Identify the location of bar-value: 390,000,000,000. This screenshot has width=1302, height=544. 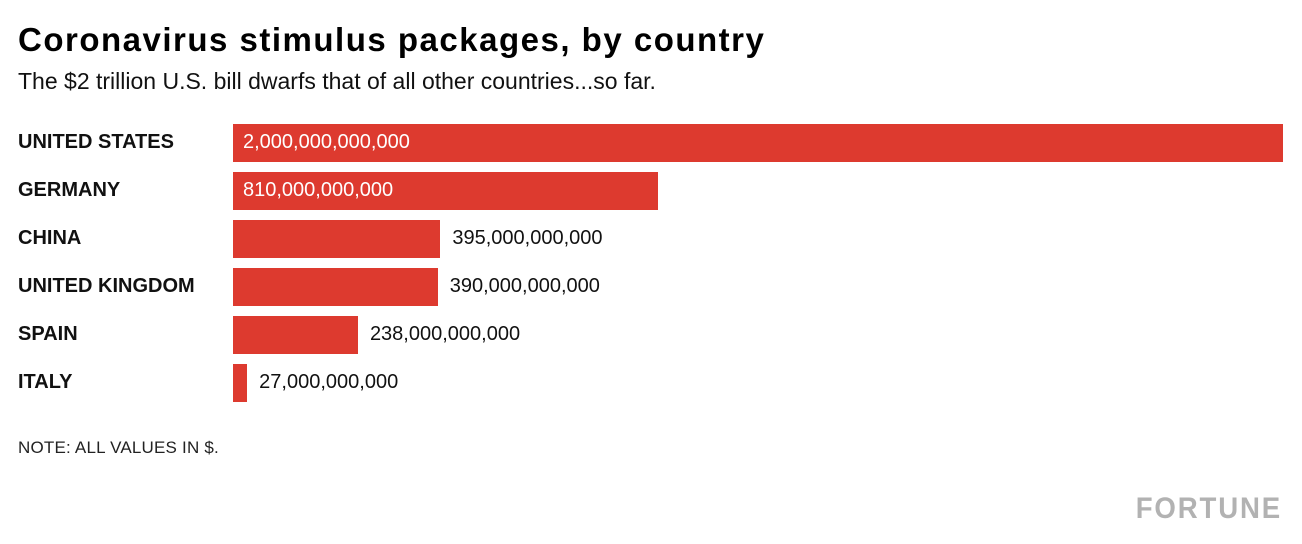
(524, 286).